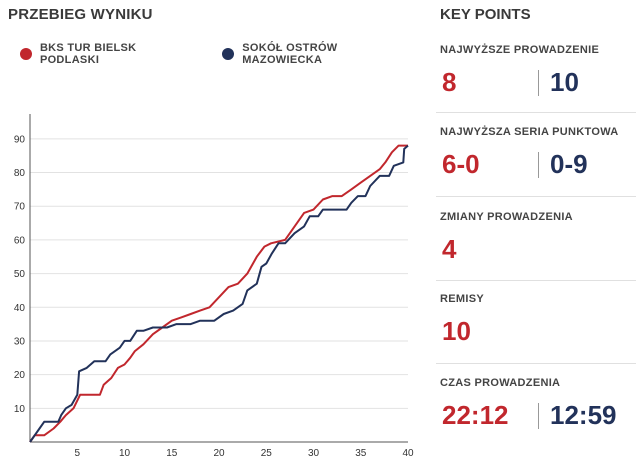 The height and width of the screenshot is (465, 640). Describe the element at coordinates (20, 341) in the screenshot. I see `y-tick-label: 30` at that location.